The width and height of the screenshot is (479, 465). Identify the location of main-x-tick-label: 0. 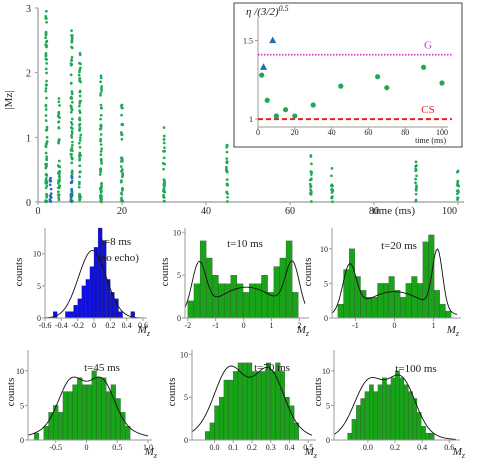
(38, 211).